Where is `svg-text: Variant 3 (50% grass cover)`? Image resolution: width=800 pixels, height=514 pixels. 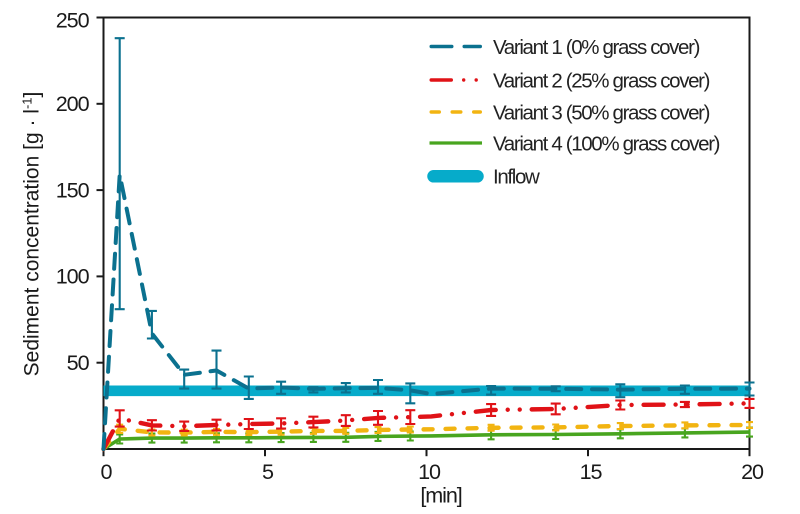
svg-text: Variant 3 (50% grass cover) is located at coordinates (601, 112).